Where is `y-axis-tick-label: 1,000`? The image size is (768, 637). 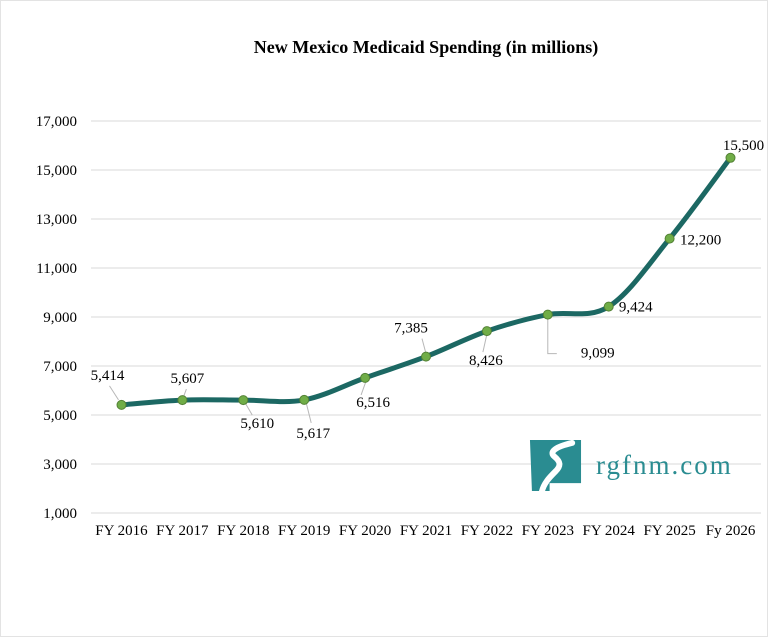
y-axis-tick-label: 1,000 is located at coordinates (60, 514).